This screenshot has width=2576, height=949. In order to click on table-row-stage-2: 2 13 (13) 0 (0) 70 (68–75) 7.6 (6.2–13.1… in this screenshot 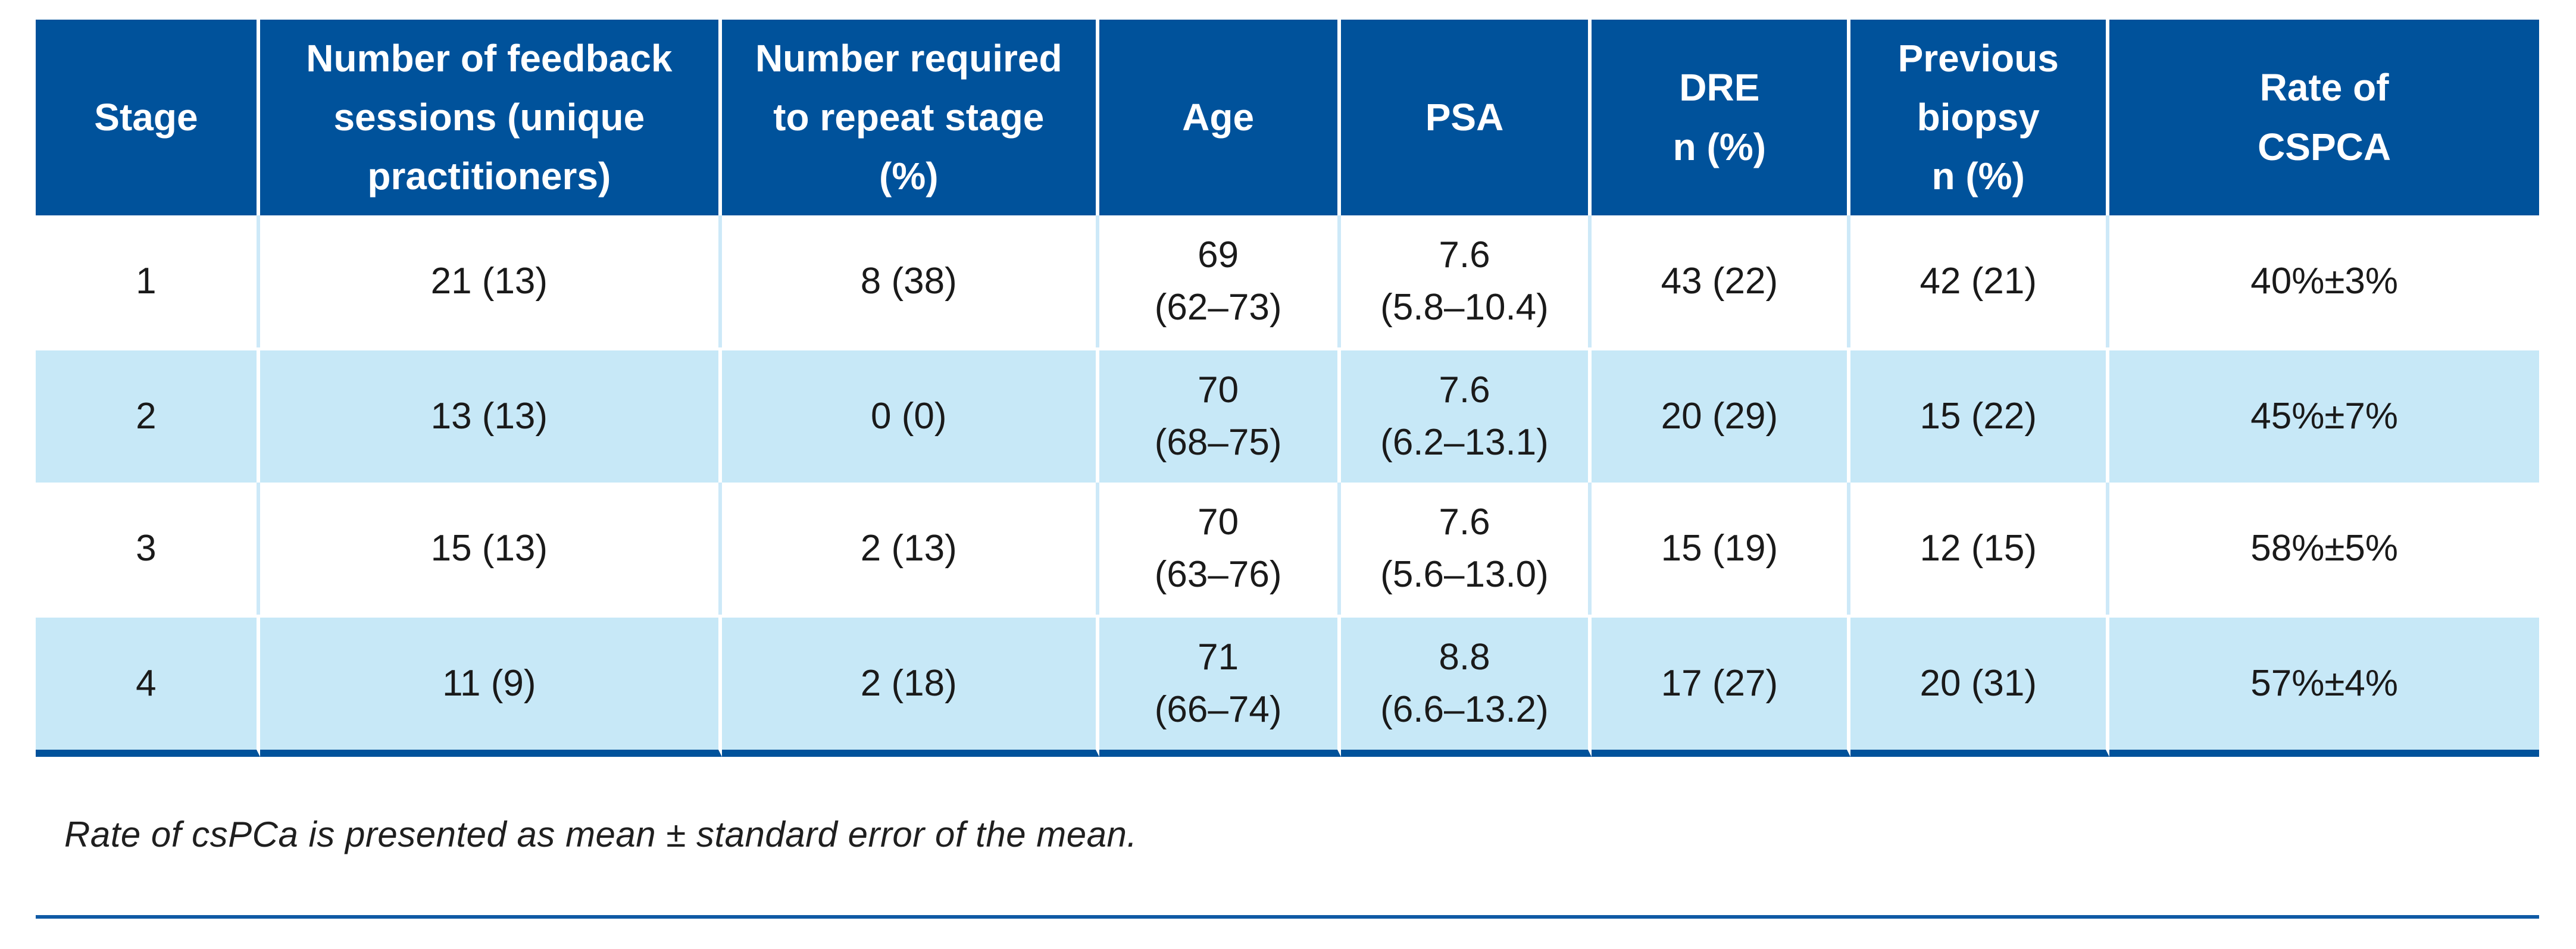, I will do `click(1287, 415)`.